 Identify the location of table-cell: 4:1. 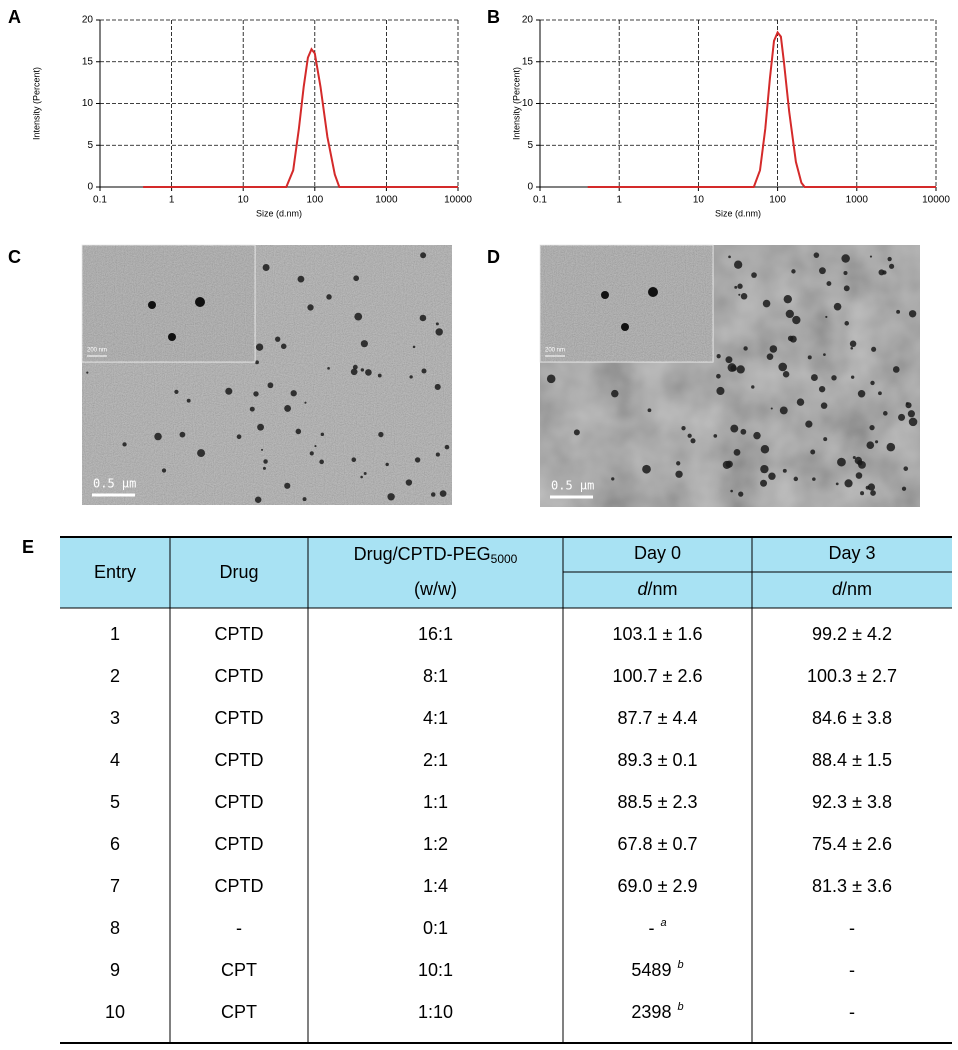
(435, 718).